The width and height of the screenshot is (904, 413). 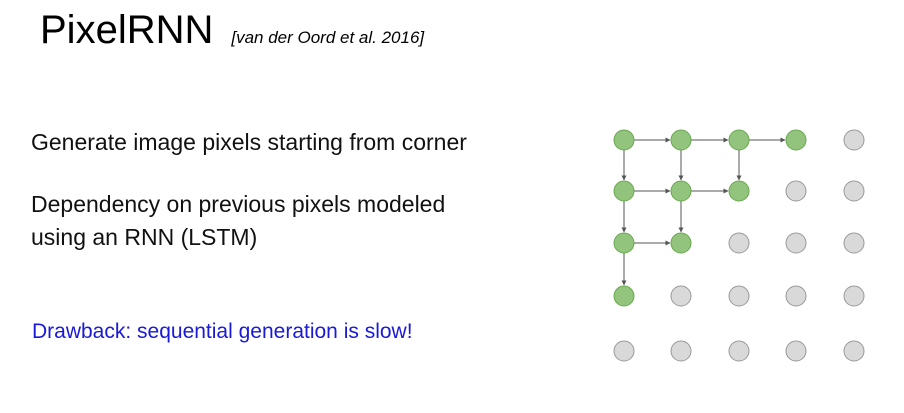 What do you see at coordinates (144, 237) in the screenshot?
I see `point-rnn-line2: using an RNN (LSTM)` at bounding box center [144, 237].